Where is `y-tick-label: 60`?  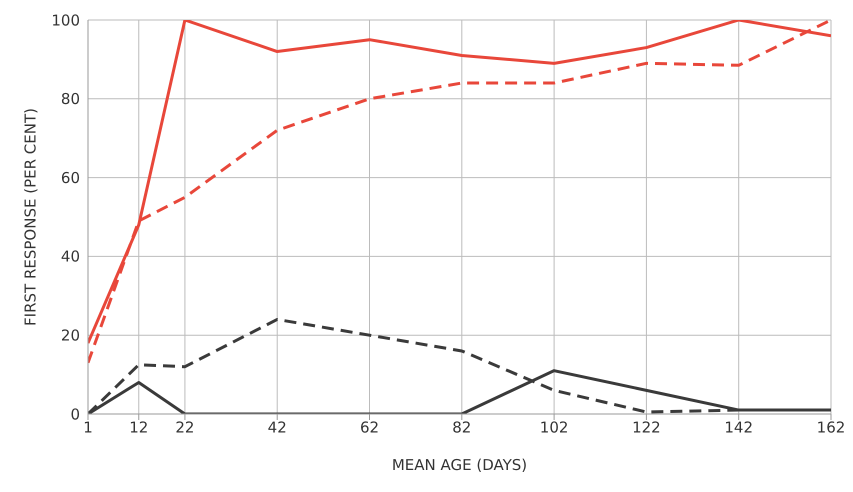
y-tick-label: 60 is located at coordinates (70, 177).